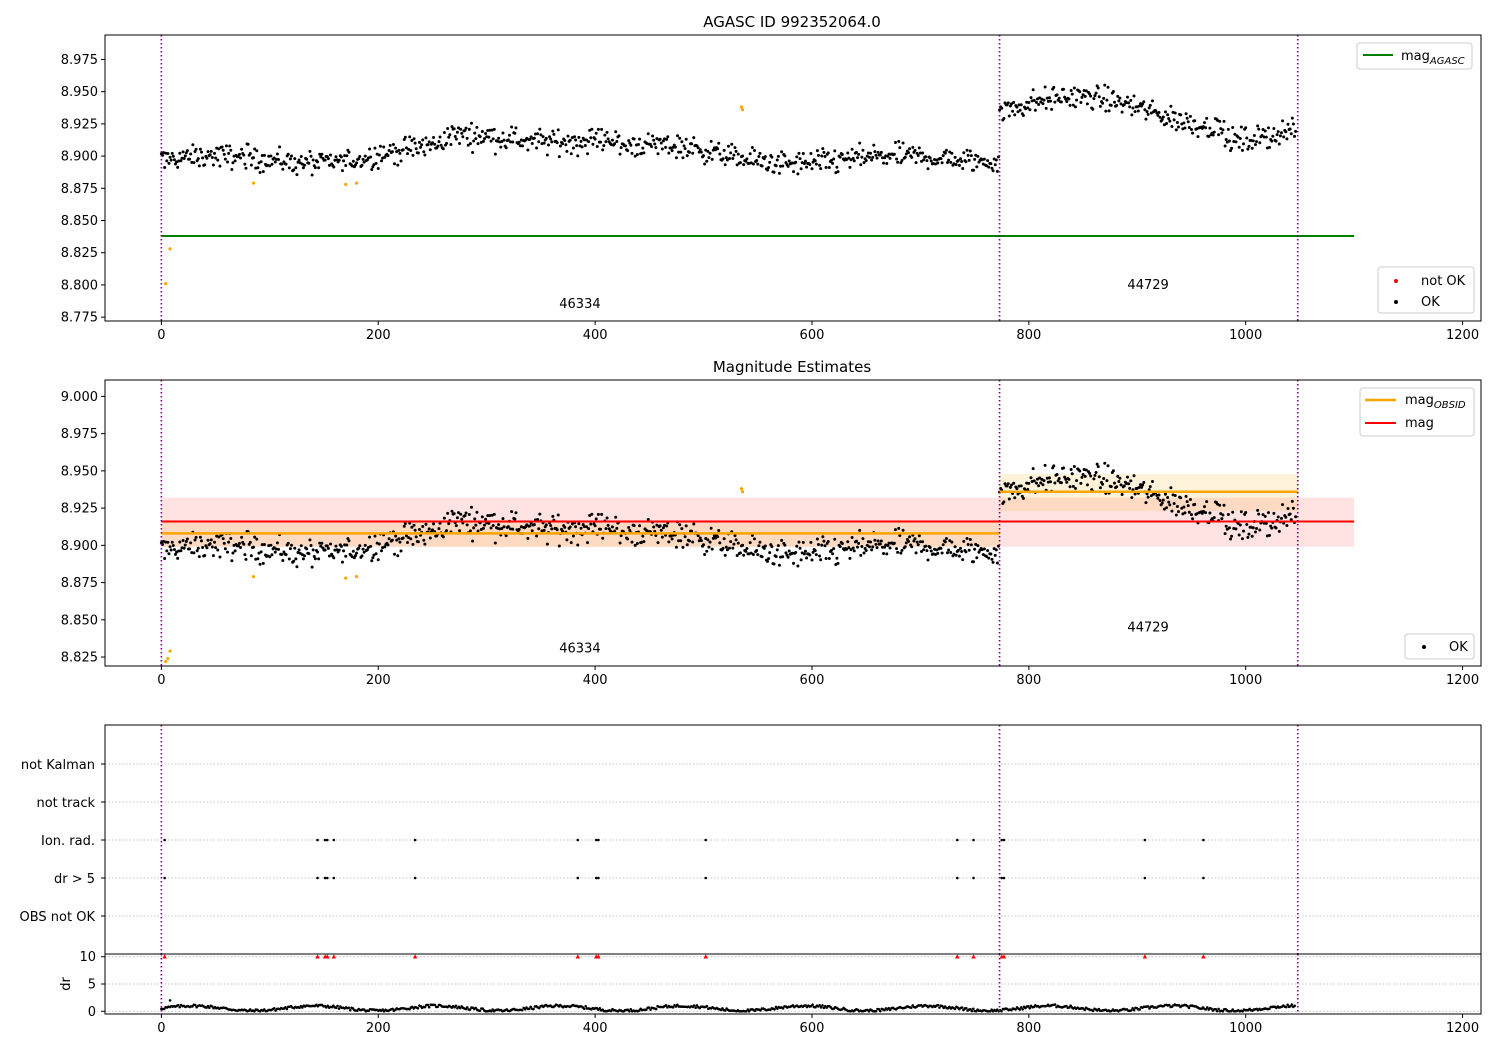 This screenshot has height=1050, width=1500. Describe the element at coordinates (87, 957) in the screenshot. I see `y-tick-label: 10` at that location.